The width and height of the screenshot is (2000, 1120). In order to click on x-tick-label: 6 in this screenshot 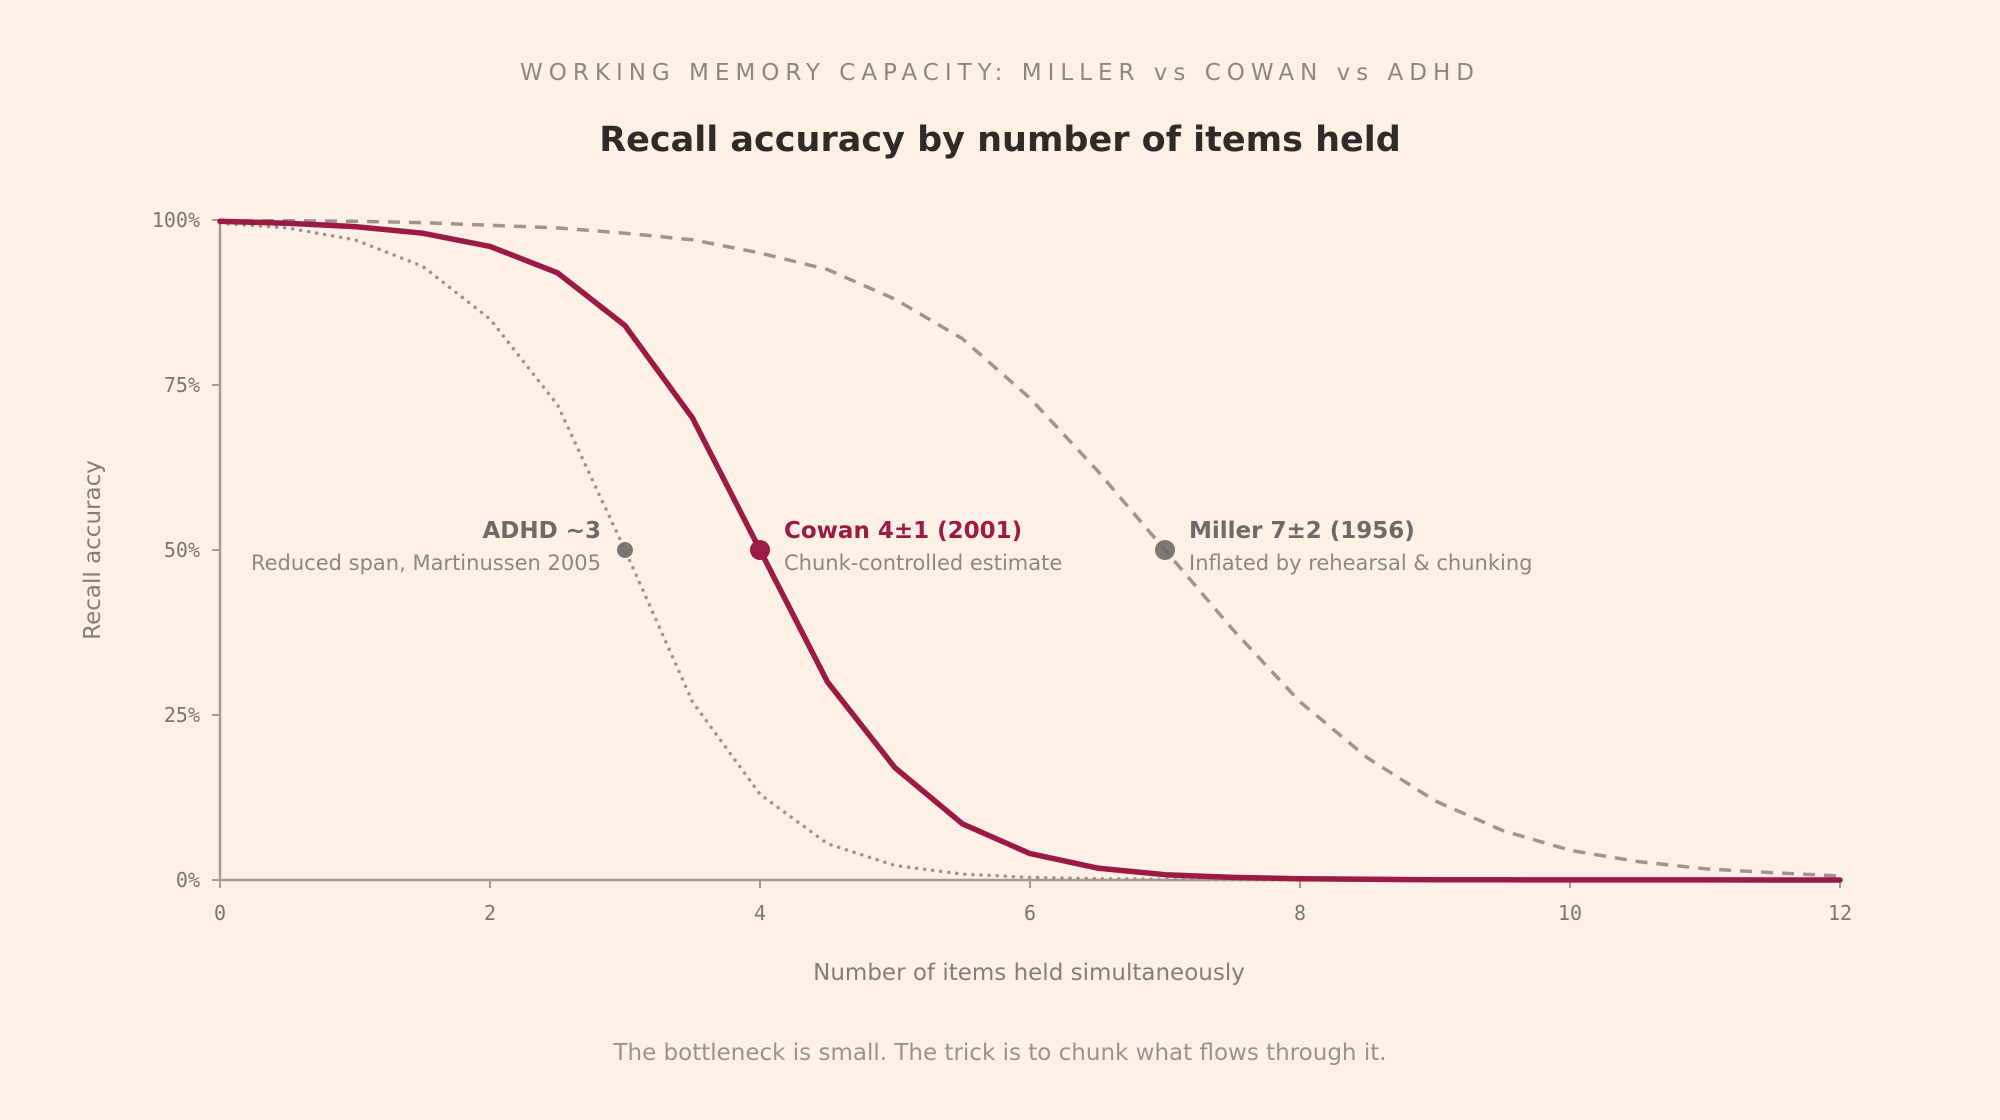, I will do `click(1030, 913)`.